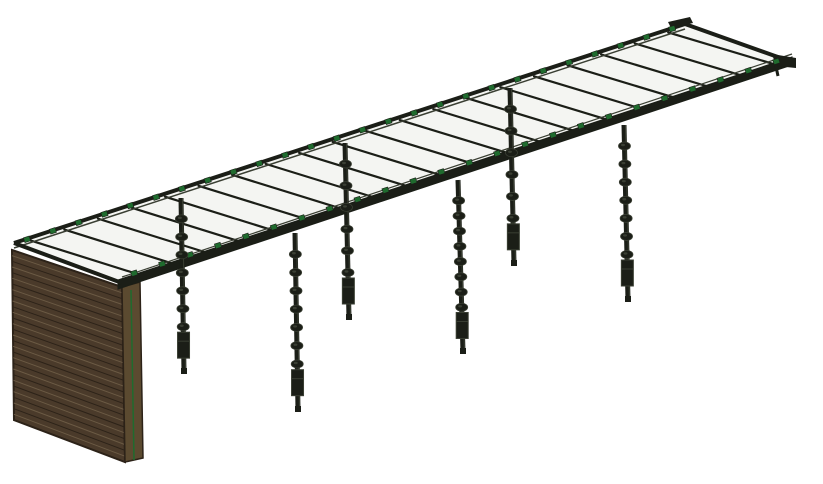 The width and height of the screenshot is (823, 484). Describe the element at coordinates (298, 383) in the screenshot. I see `post-base-block` at that location.